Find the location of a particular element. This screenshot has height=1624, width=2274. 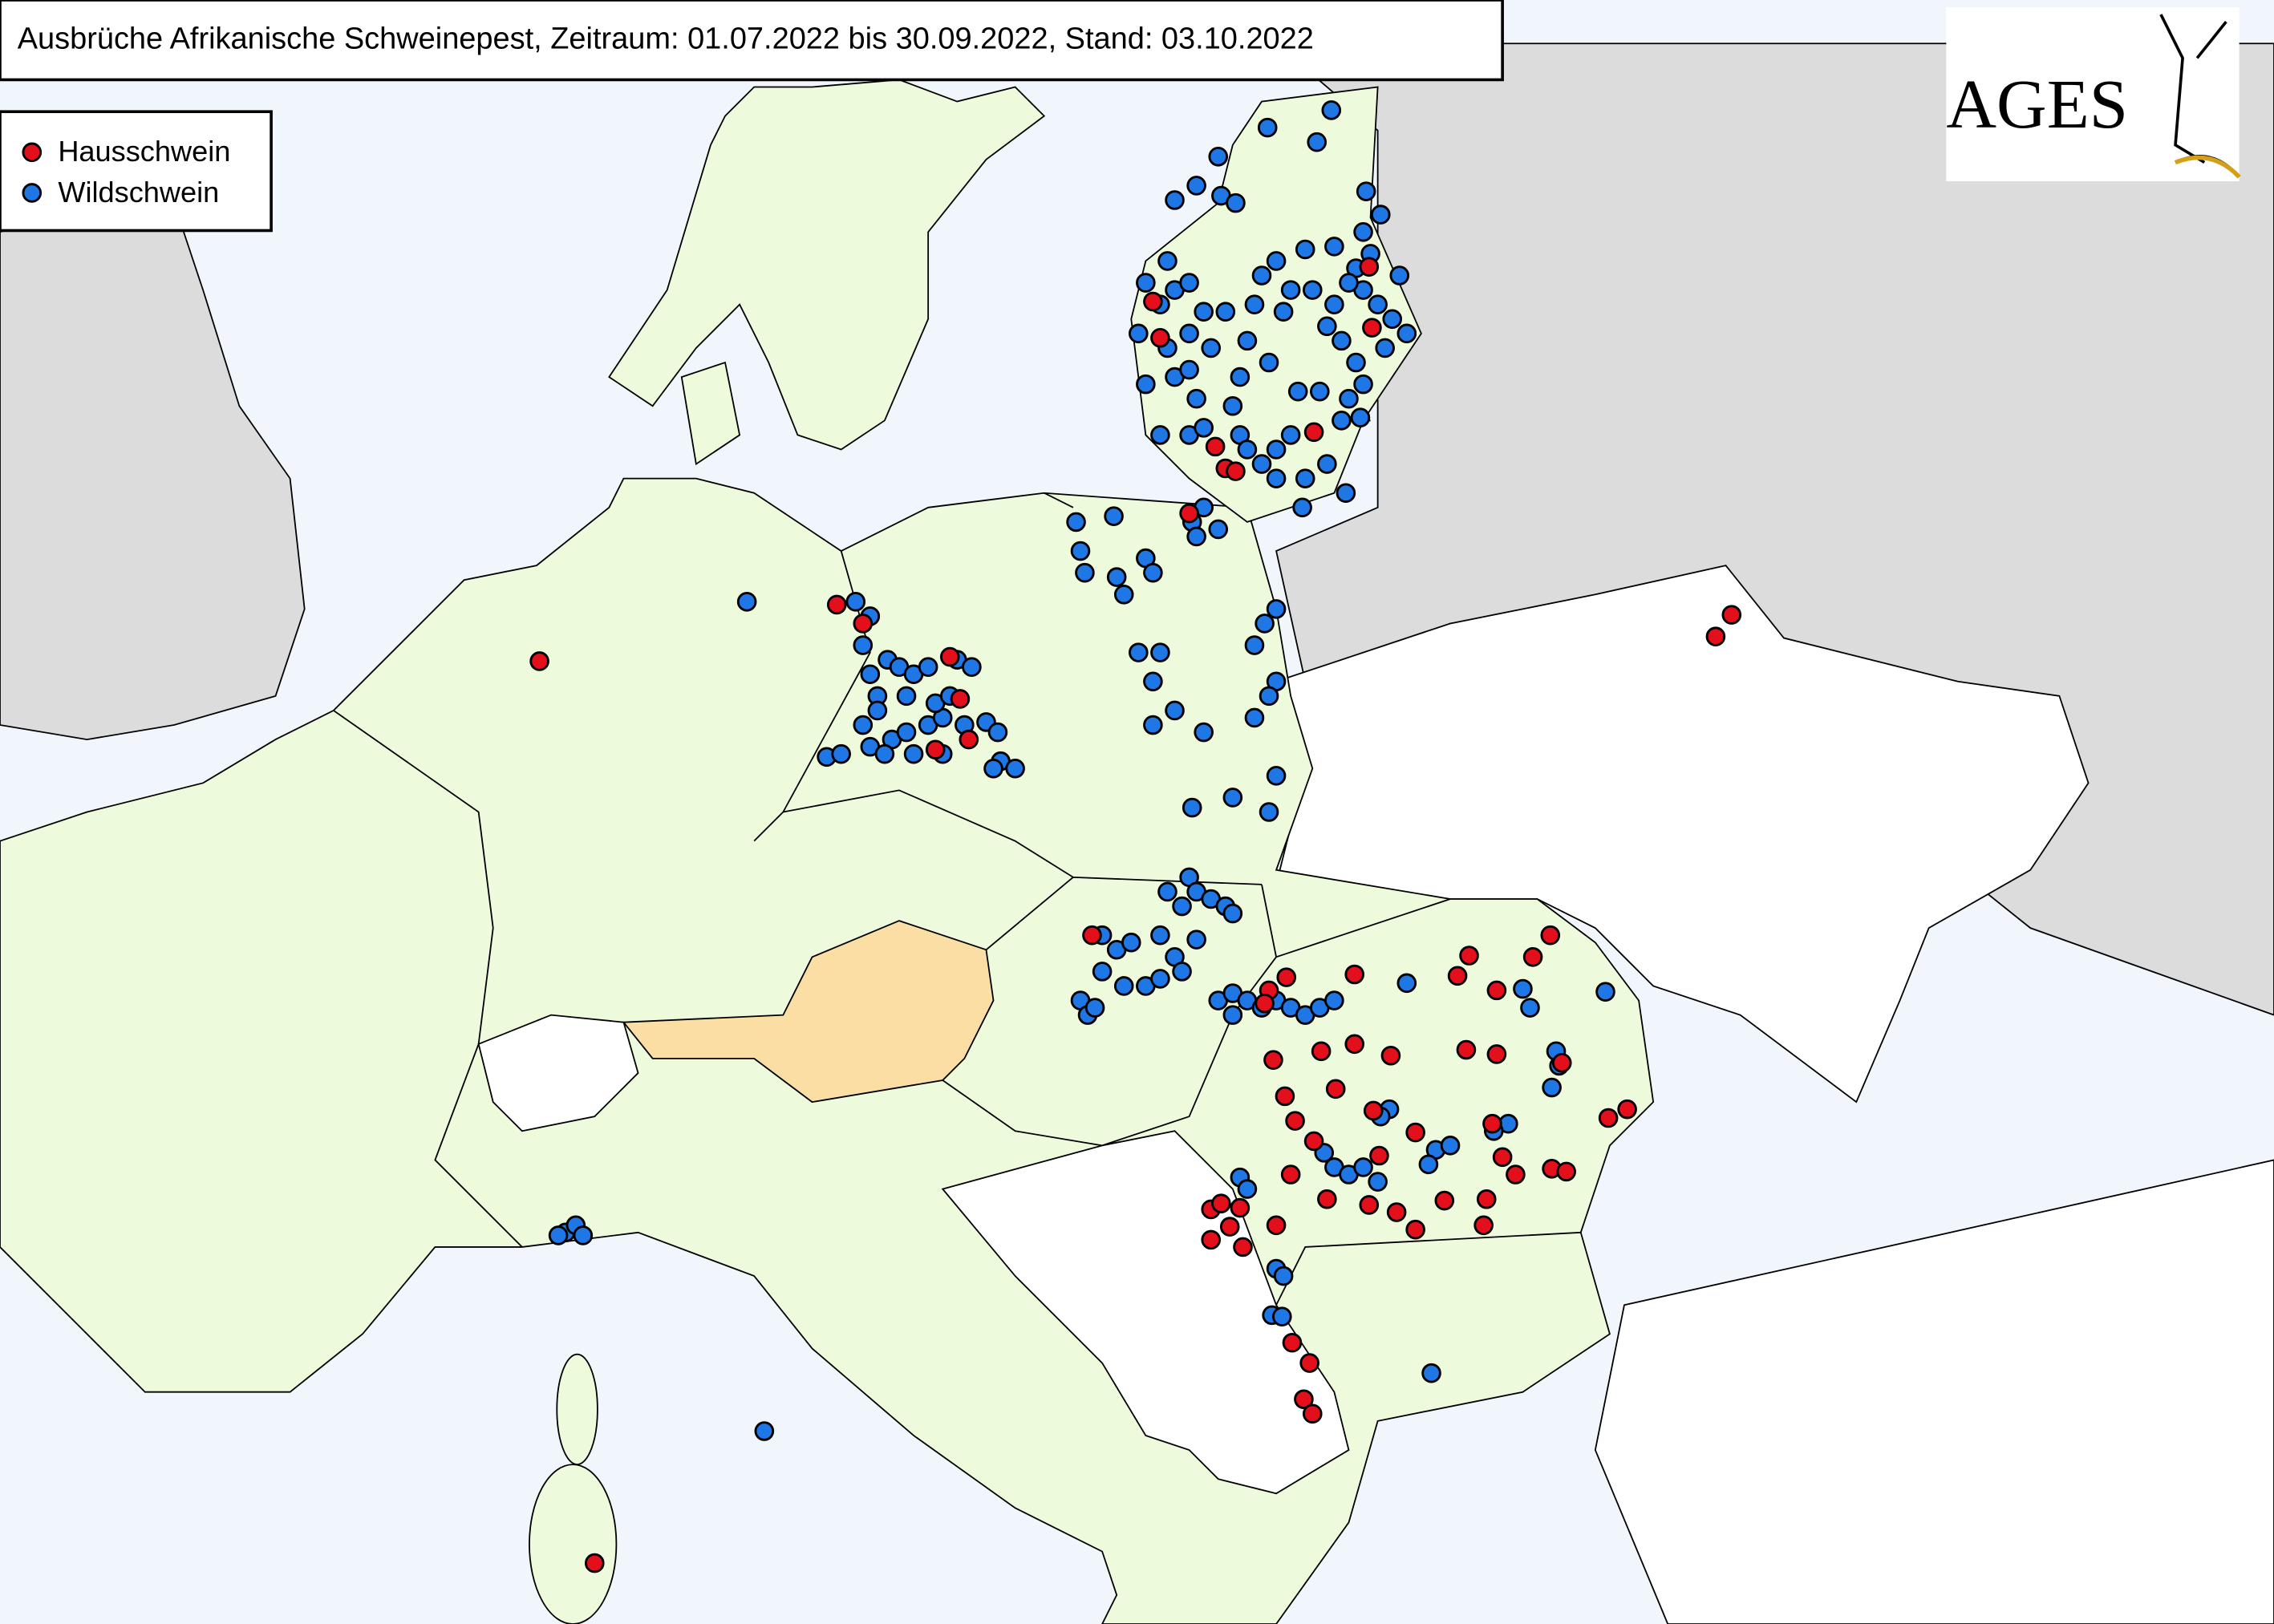

corsica is located at coordinates (577, 1409).